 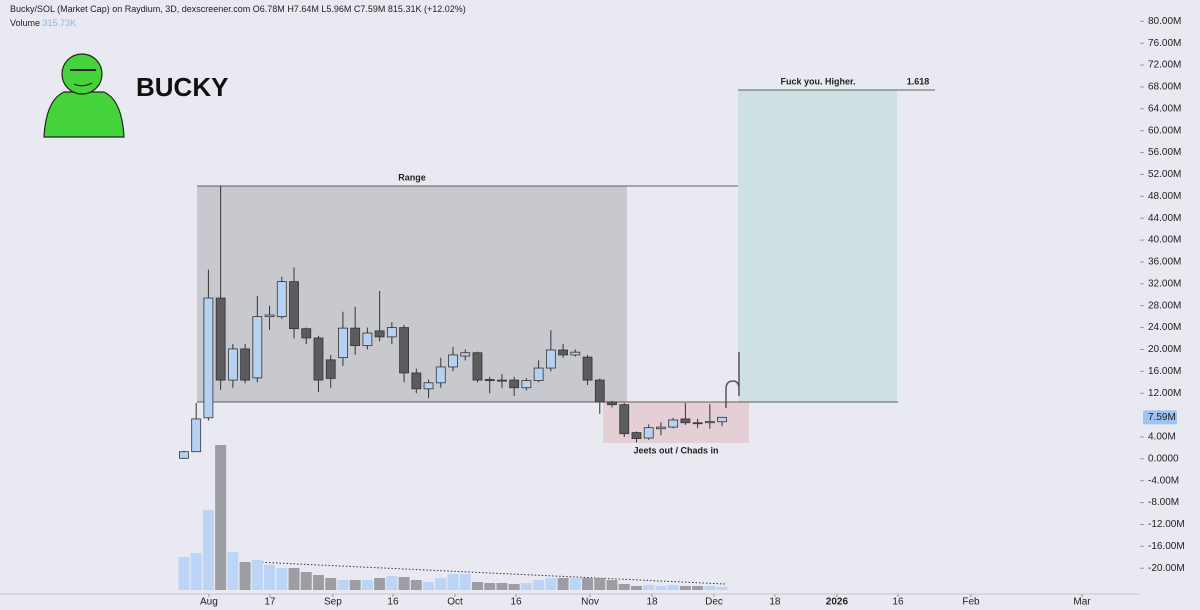 What do you see at coordinates (84, 95) in the screenshot?
I see `logo` at bounding box center [84, 95].